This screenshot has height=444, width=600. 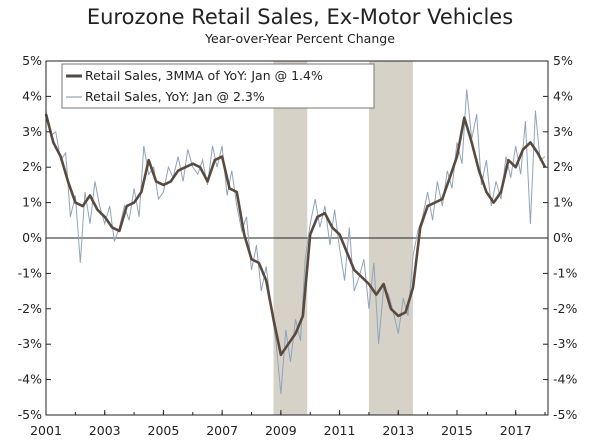 I want to click on x-tick-label: 2009, so click(x=281, y=430).